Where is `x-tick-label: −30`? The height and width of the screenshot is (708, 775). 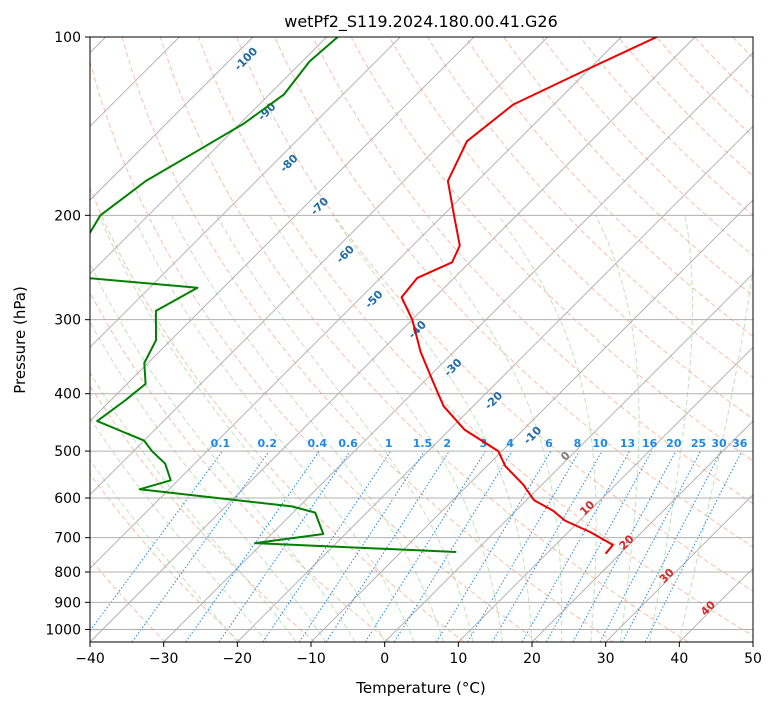
x-tick-label: −30 is located at coordinates (164, 659).